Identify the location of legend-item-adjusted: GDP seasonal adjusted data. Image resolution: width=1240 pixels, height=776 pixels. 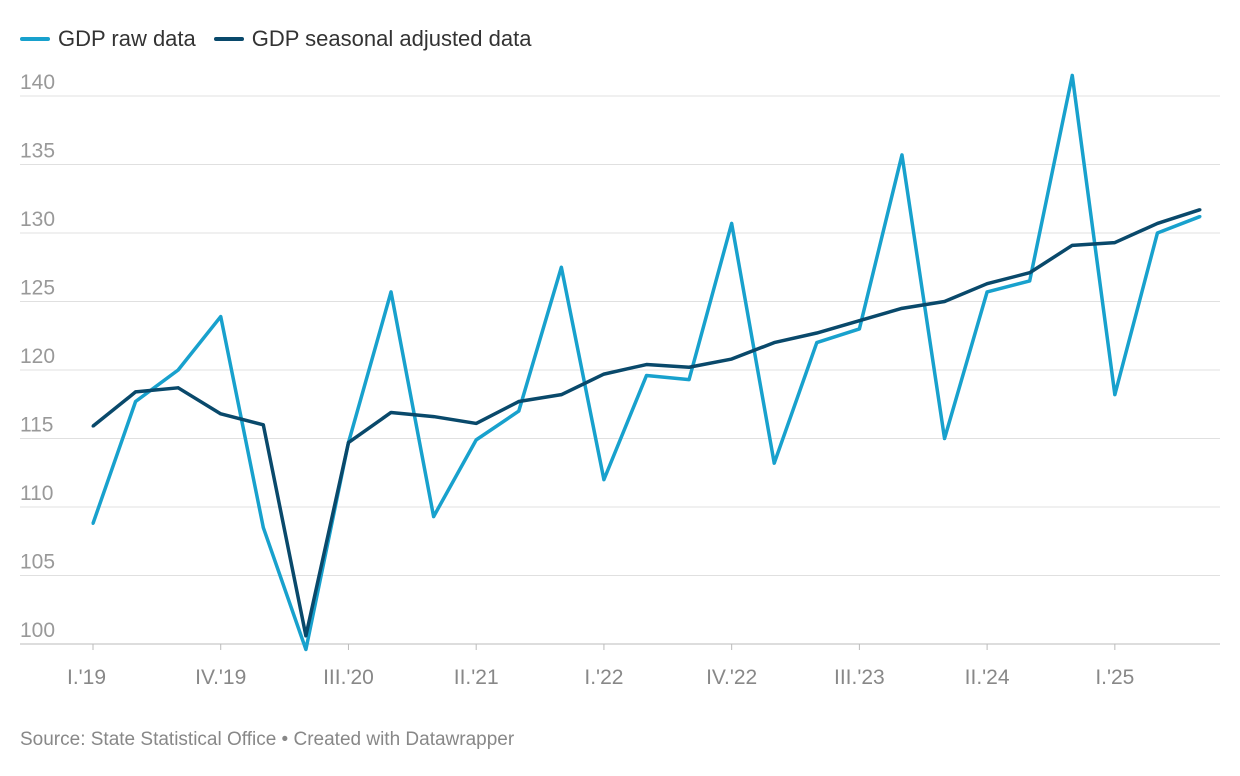
(372, 39).